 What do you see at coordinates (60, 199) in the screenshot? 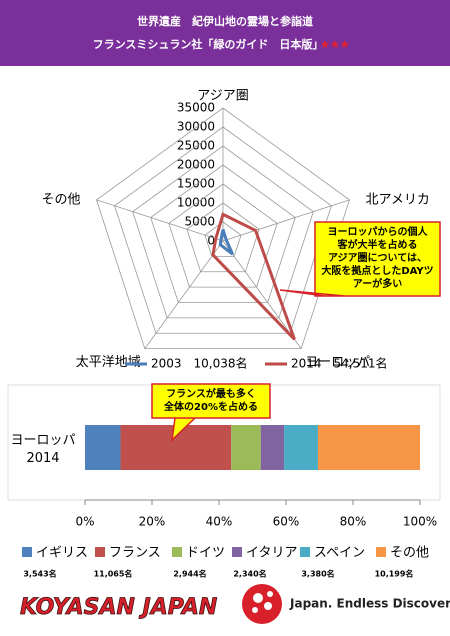
I see `category-label: その他` at bounding box center [60, 199].